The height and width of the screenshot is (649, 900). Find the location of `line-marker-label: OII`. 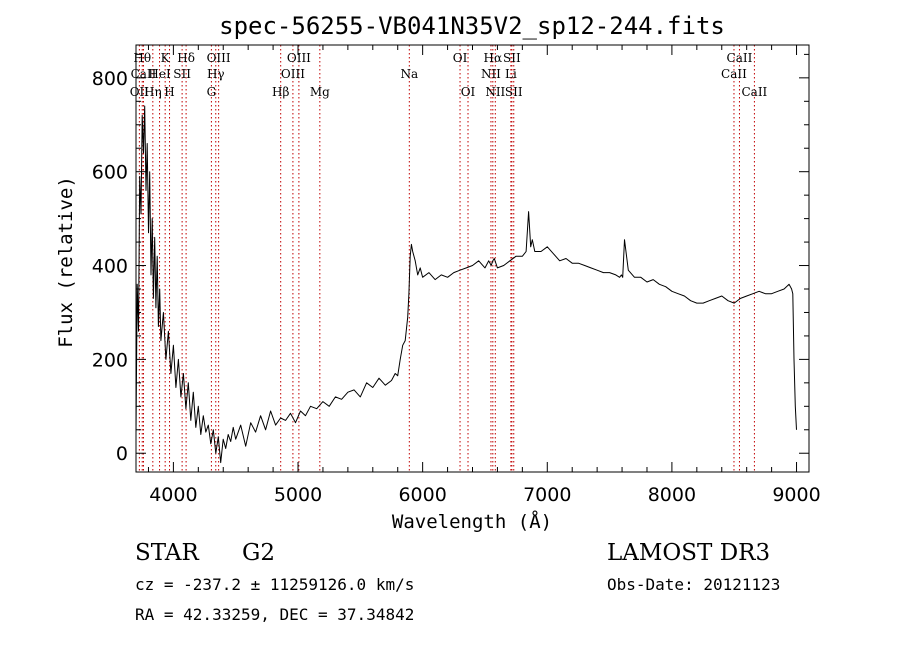

line-marker-label: OII is located at coordinates (140, 92).